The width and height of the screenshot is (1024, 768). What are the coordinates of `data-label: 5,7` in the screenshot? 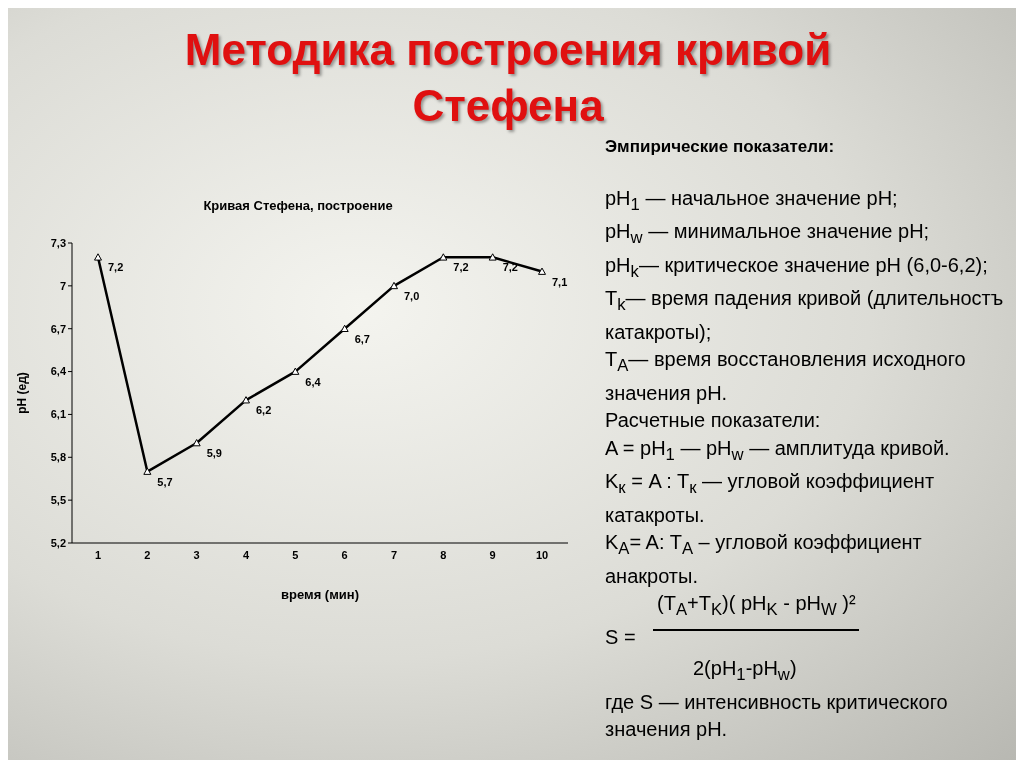 It's located at (165, 481).